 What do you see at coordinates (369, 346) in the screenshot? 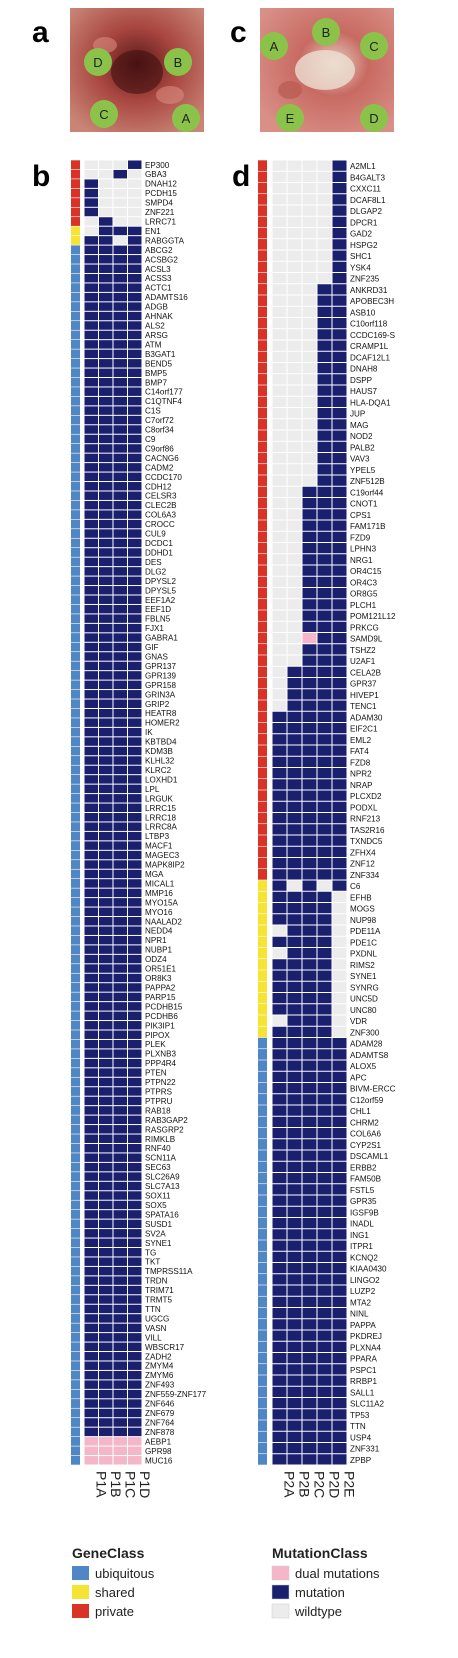
I see `gene-label: CRAMP1L` at bounding box center [369, 346].